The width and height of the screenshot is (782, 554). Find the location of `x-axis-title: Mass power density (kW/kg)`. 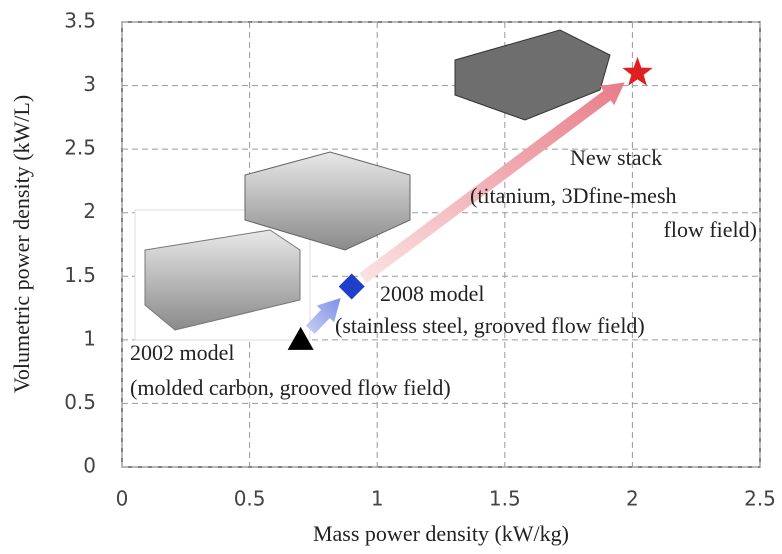

x-axis-title: Mass power density (kW/kg) is located at coordinates (441, 533).